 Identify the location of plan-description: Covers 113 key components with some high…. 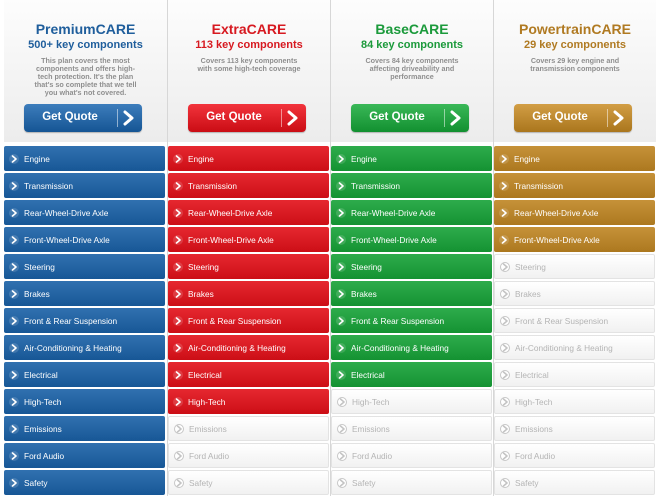
(249, 64).